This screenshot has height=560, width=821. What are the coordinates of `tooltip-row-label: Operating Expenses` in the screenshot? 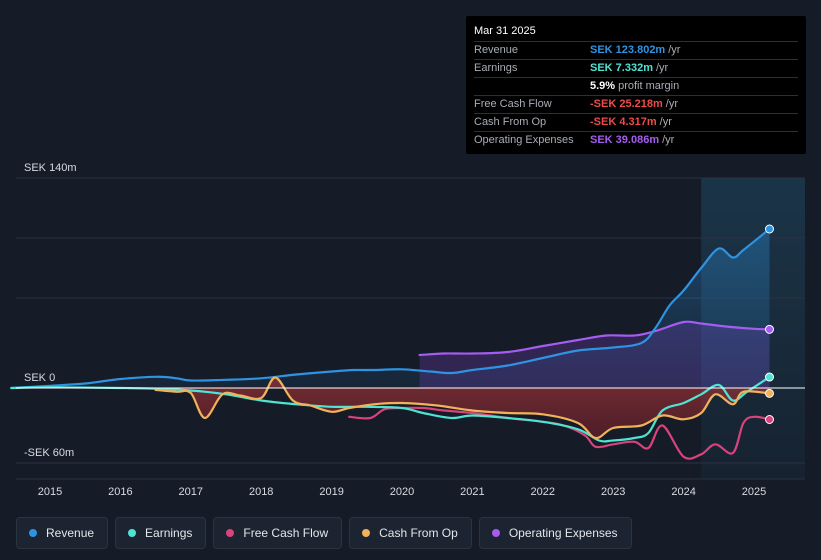 It's located at (524, 140).